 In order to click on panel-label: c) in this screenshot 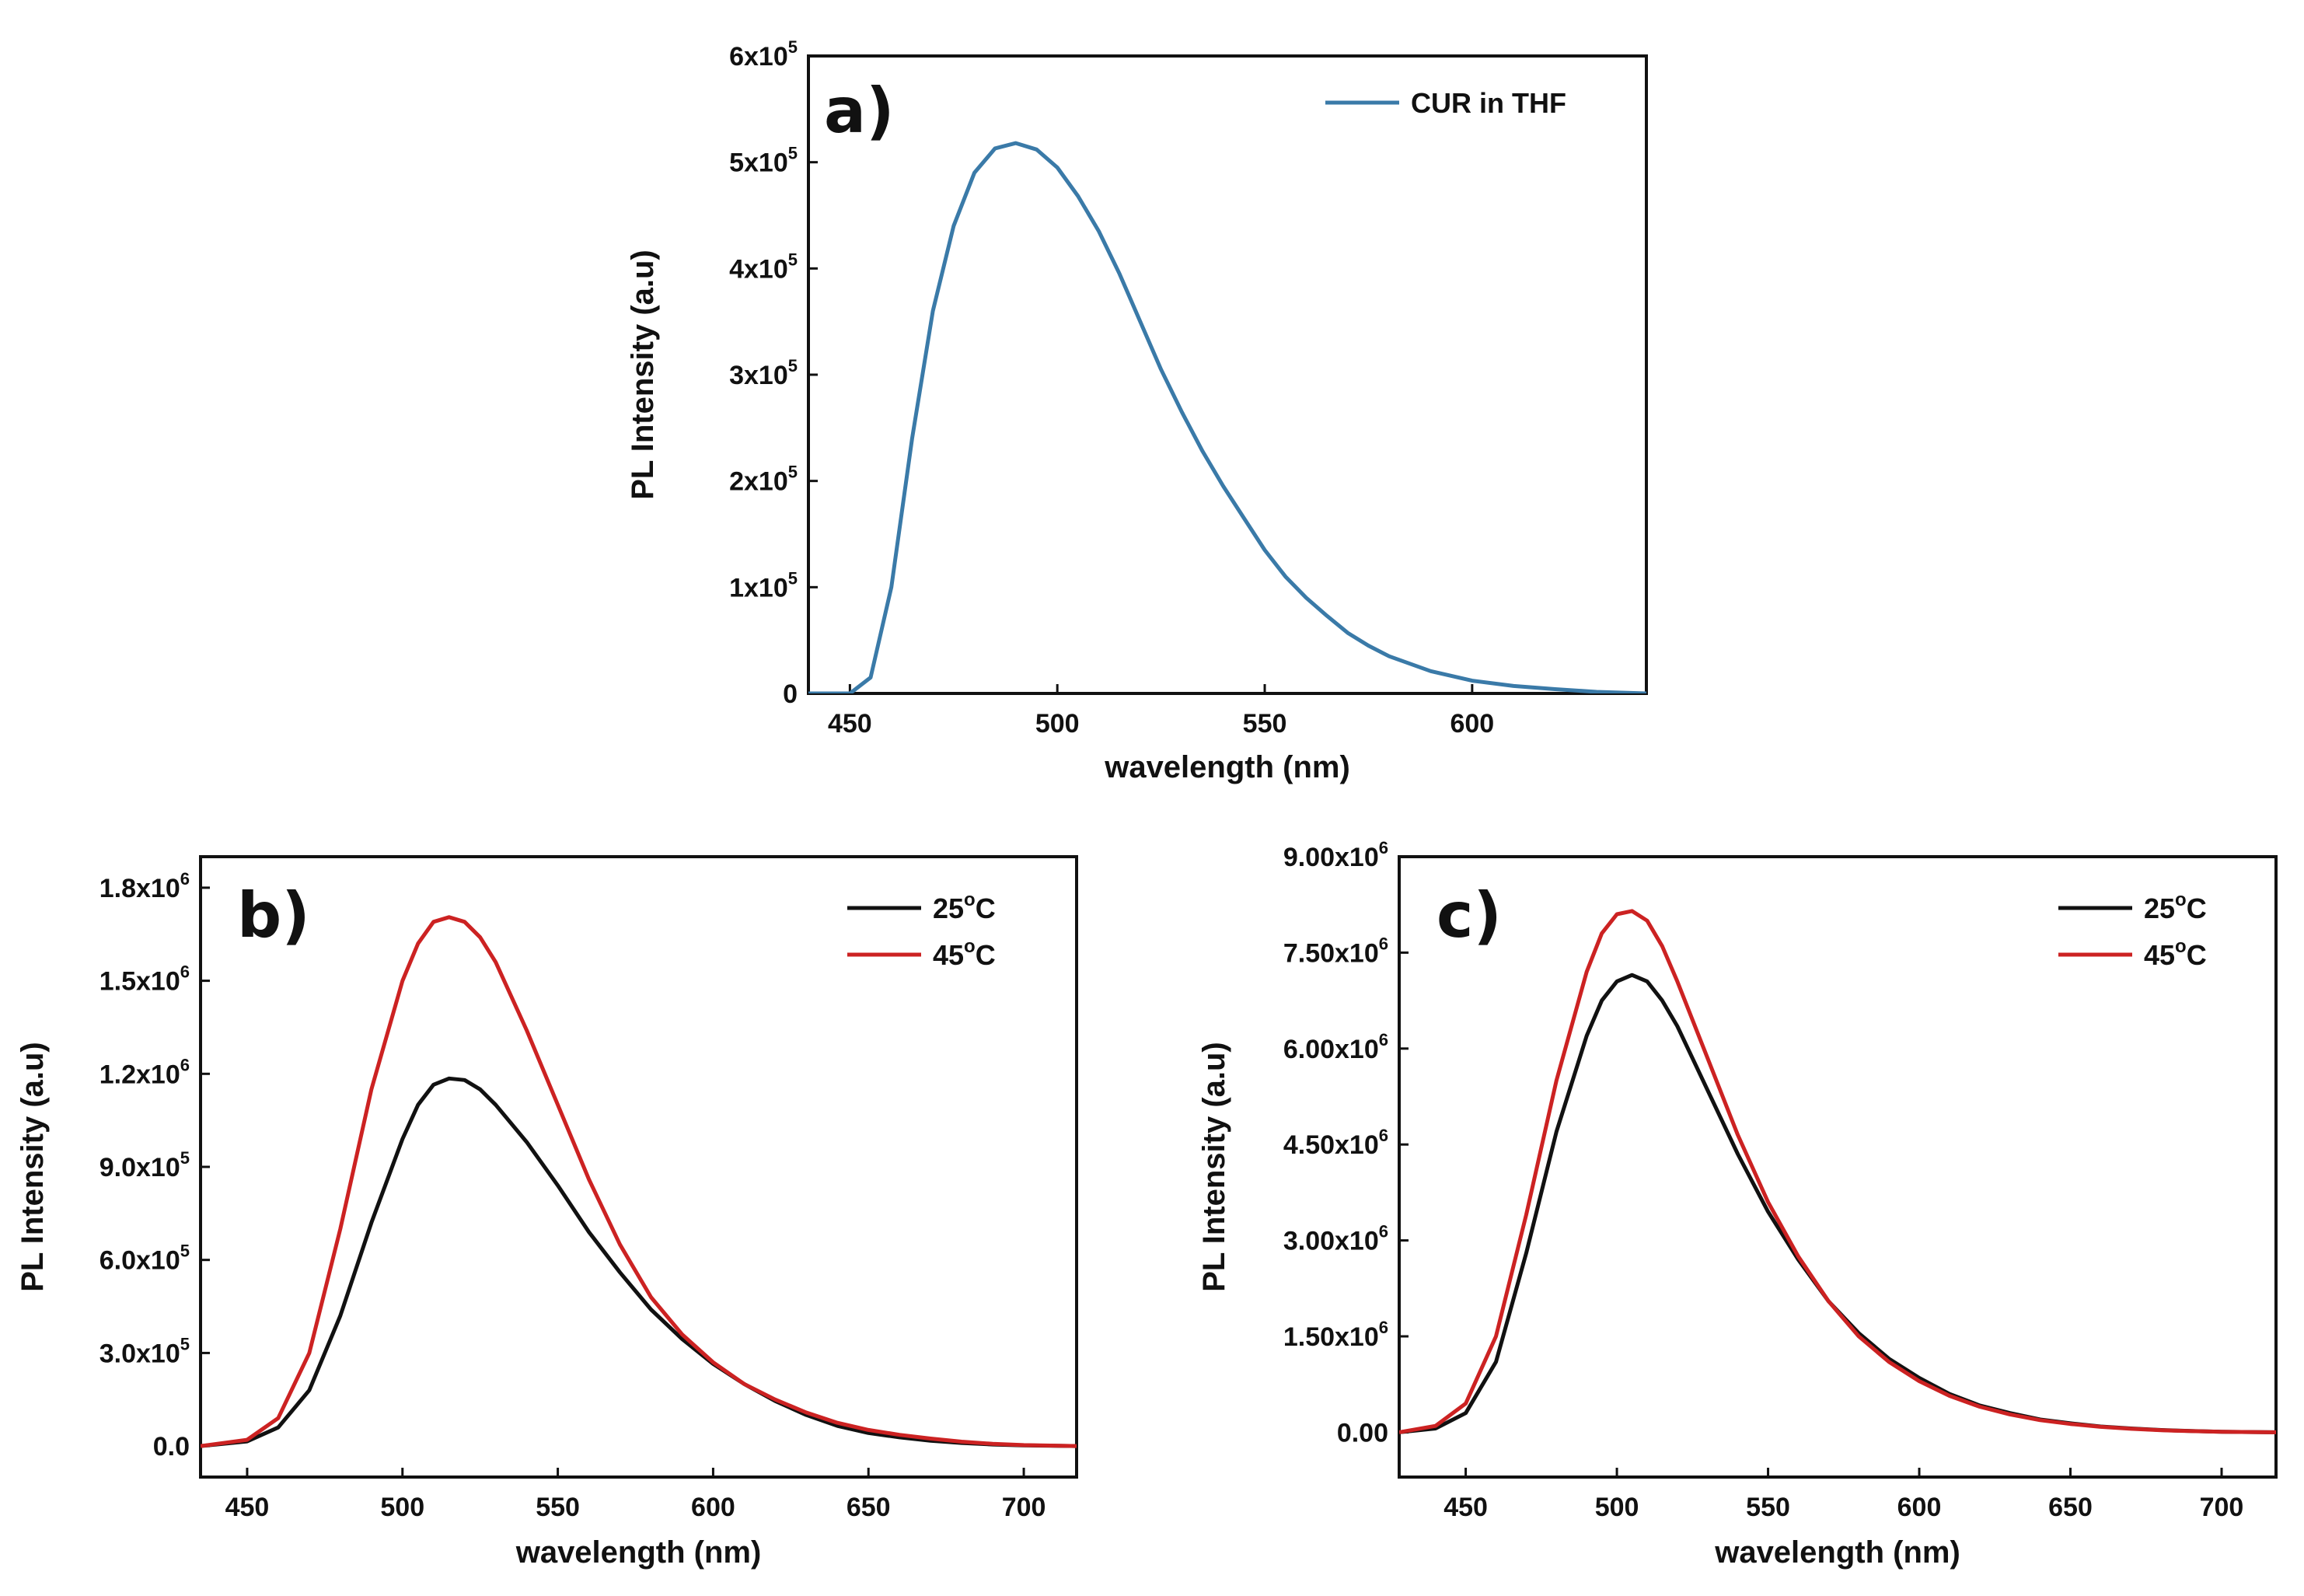, I will do `click(1469, 916)`.